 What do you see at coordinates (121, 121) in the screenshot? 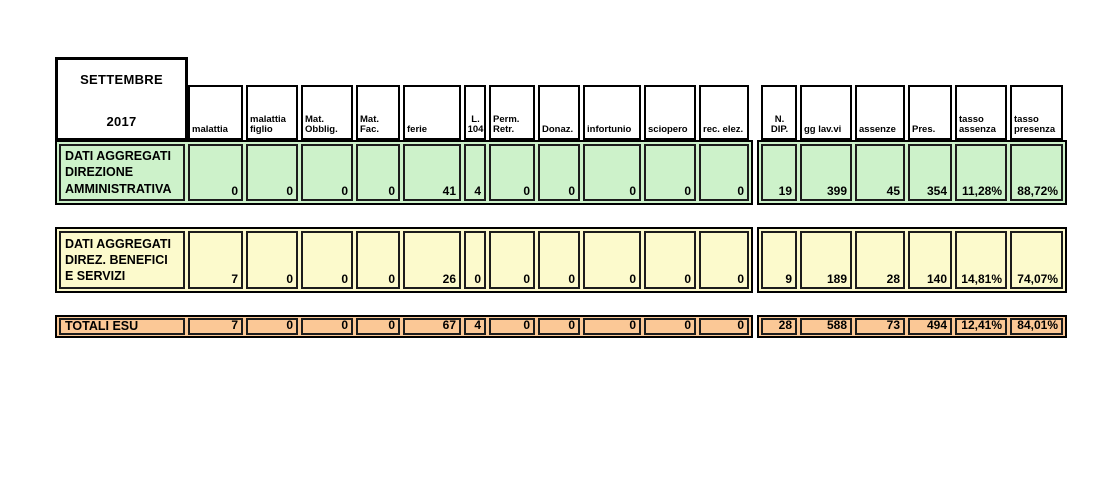
I see `period-year: 2017` at bounding box center [121, 121].